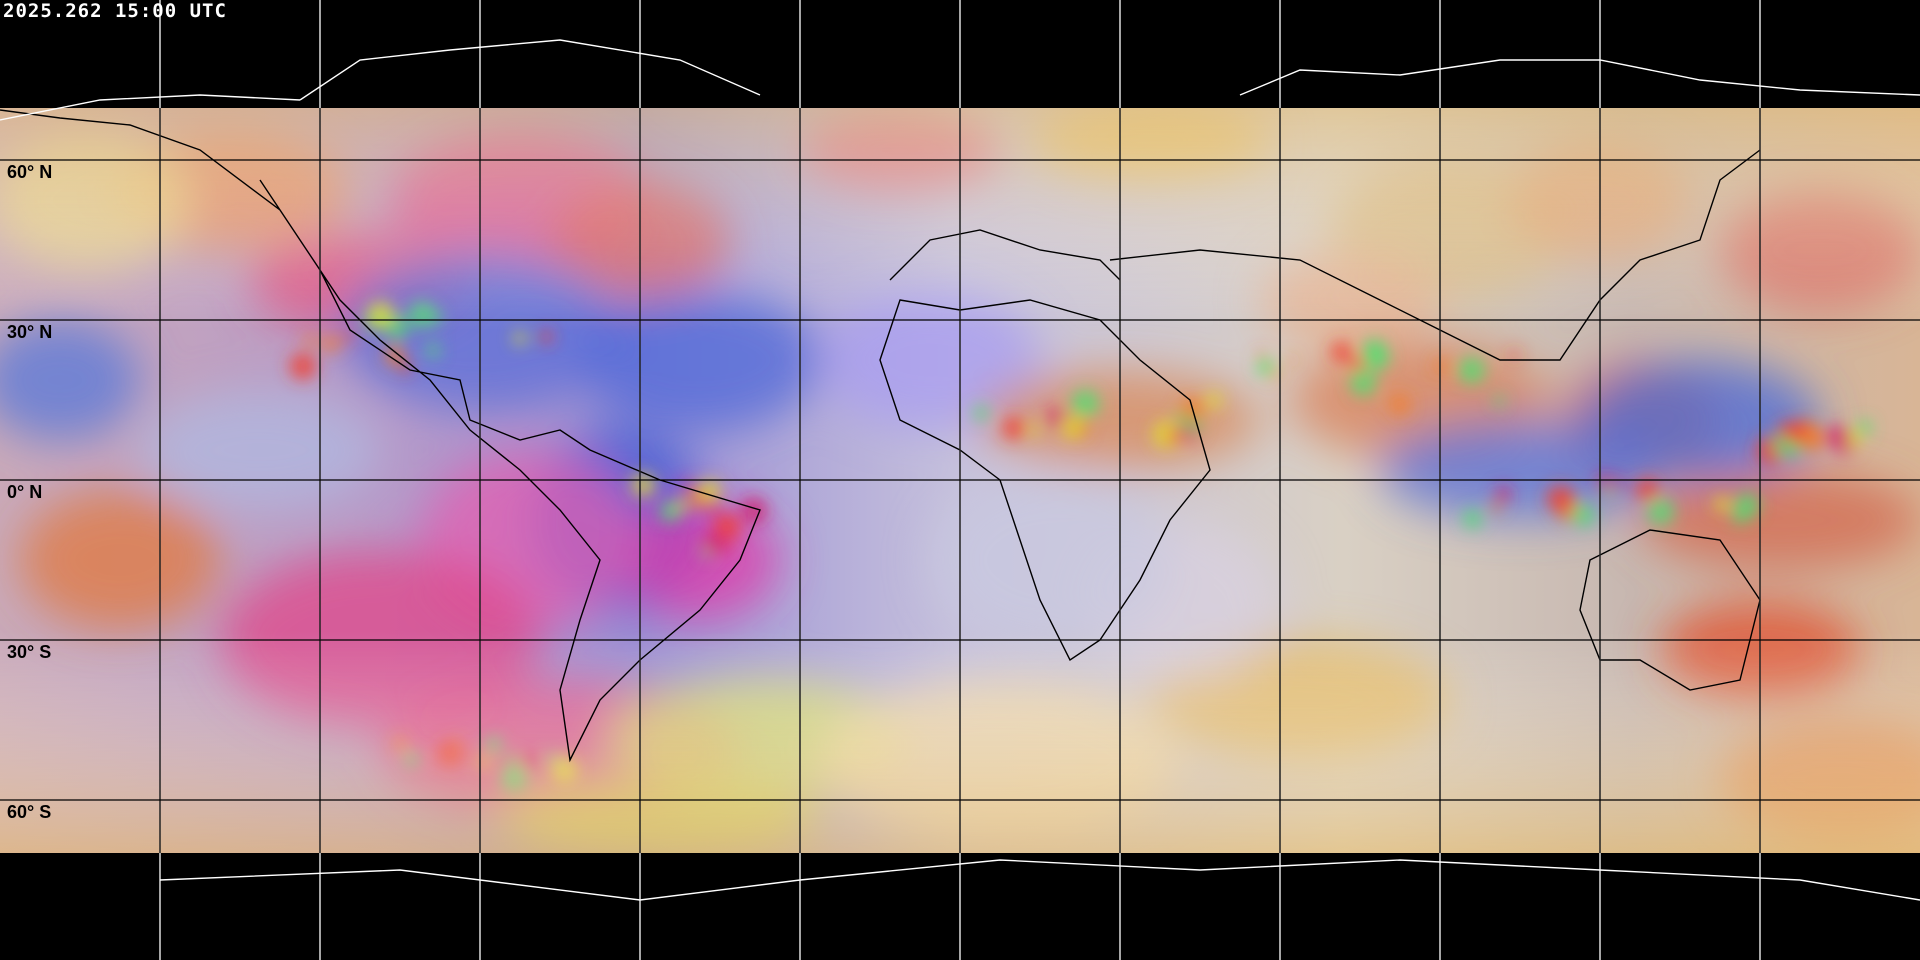  Describe the element at coordinates (29, 812) in the screenshot. I see `lat-label-60s: 60° S` at that location.